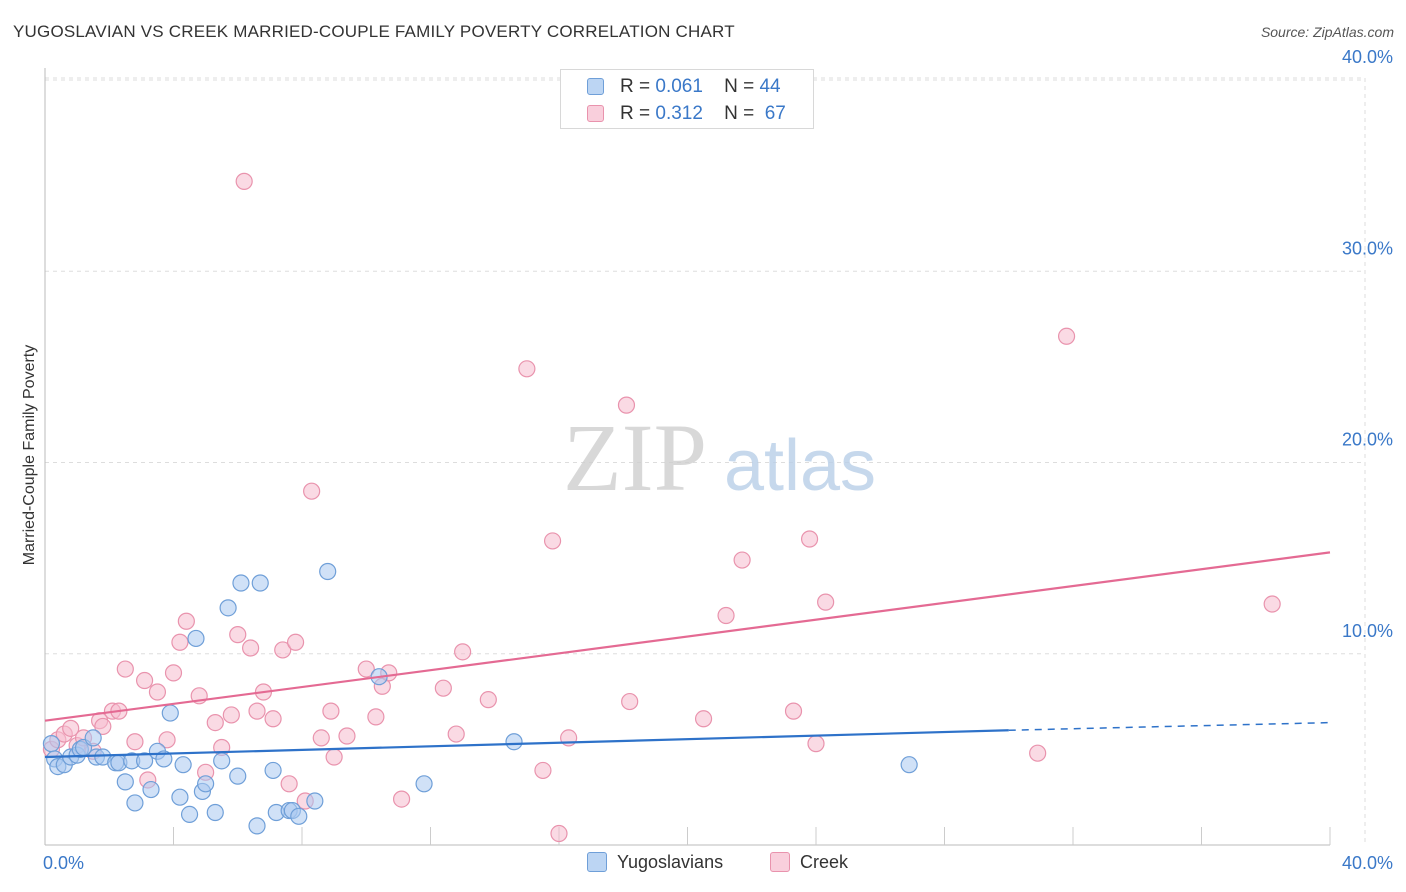 This screenshot has width=1406, height=892. What do you see at coordinates (1367, 248) in the screenshot?
I see `y-tick-label: 30.0%` at bounding box center [1367, 248].